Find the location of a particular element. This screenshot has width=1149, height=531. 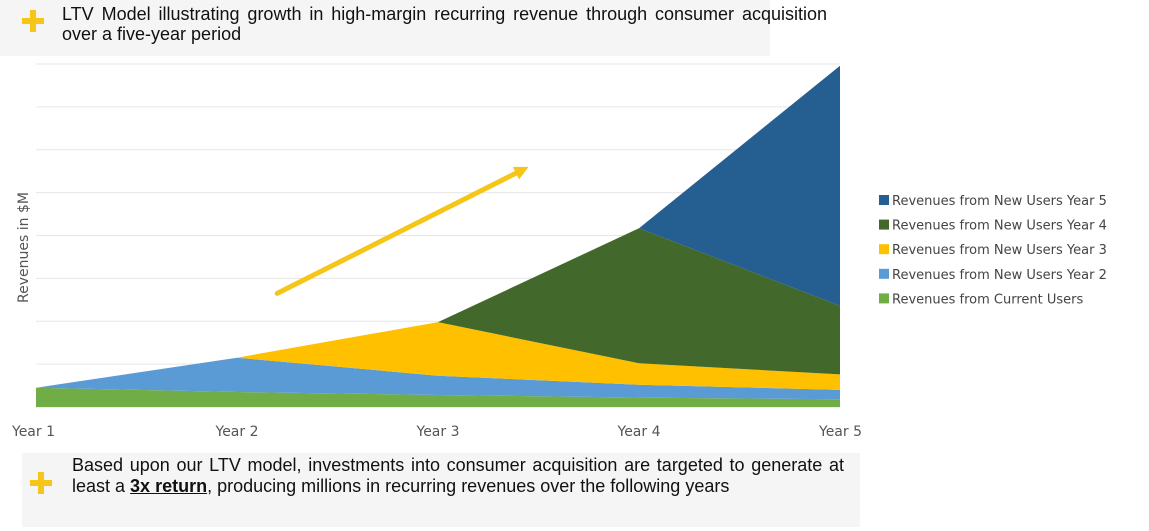

x-tick-label: Year 3 is located at coordinates (438, 432).